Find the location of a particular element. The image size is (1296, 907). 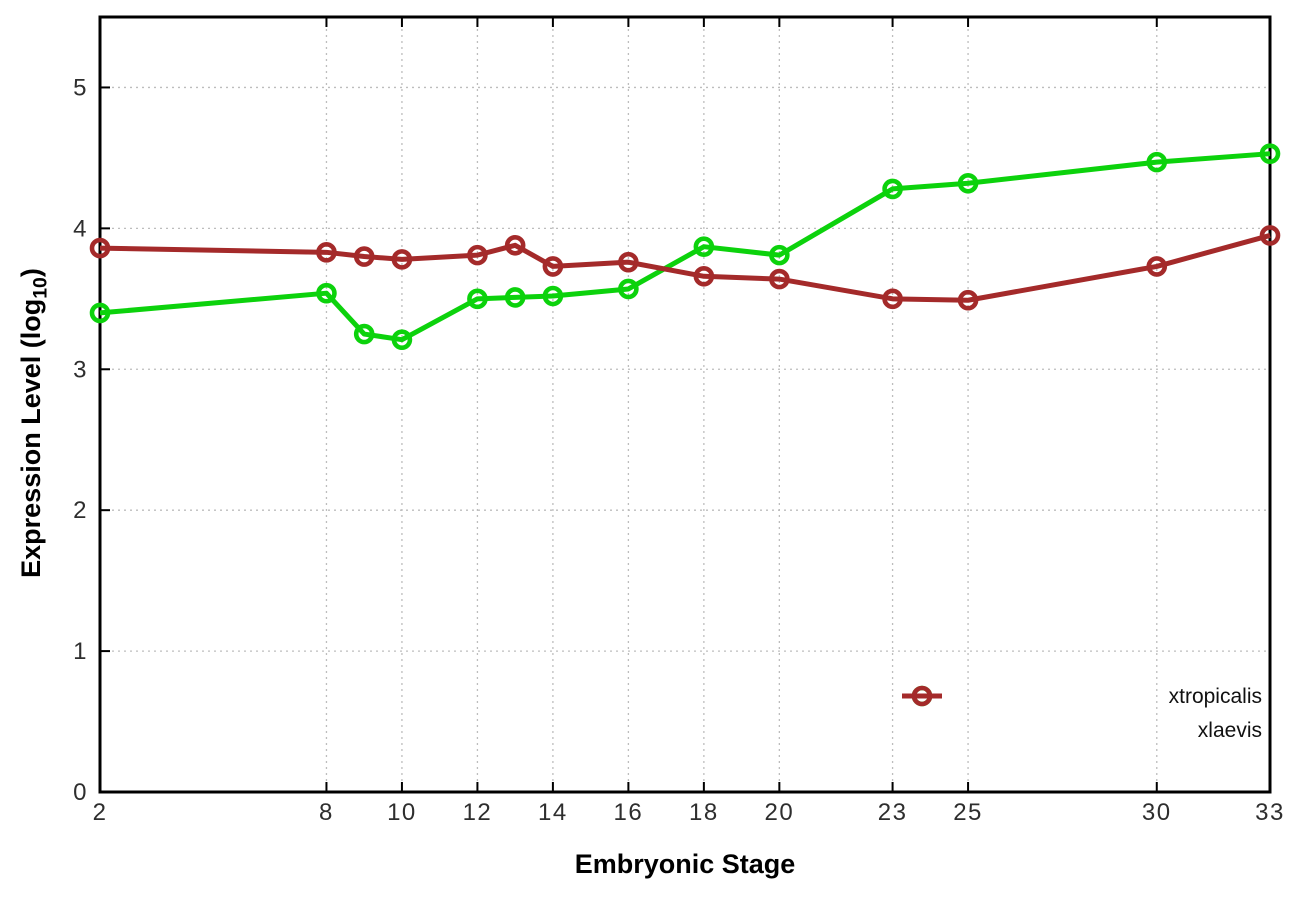

y-axis-title-text: Expression Level (log is located at coordinates (31, 438).